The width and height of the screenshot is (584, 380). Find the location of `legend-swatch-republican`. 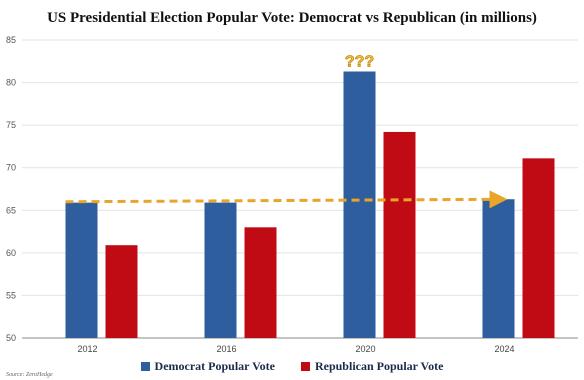

legend-swatch-republican is located at coordinates (305, 366).